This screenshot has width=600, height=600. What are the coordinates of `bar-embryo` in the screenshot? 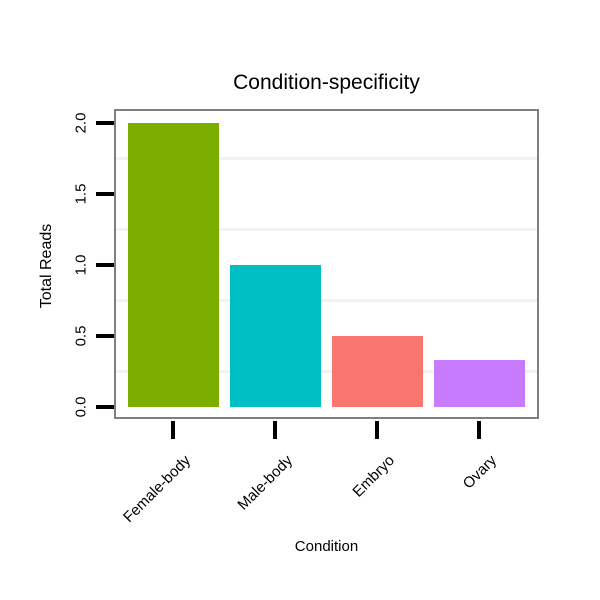 It's located at (377, 371).